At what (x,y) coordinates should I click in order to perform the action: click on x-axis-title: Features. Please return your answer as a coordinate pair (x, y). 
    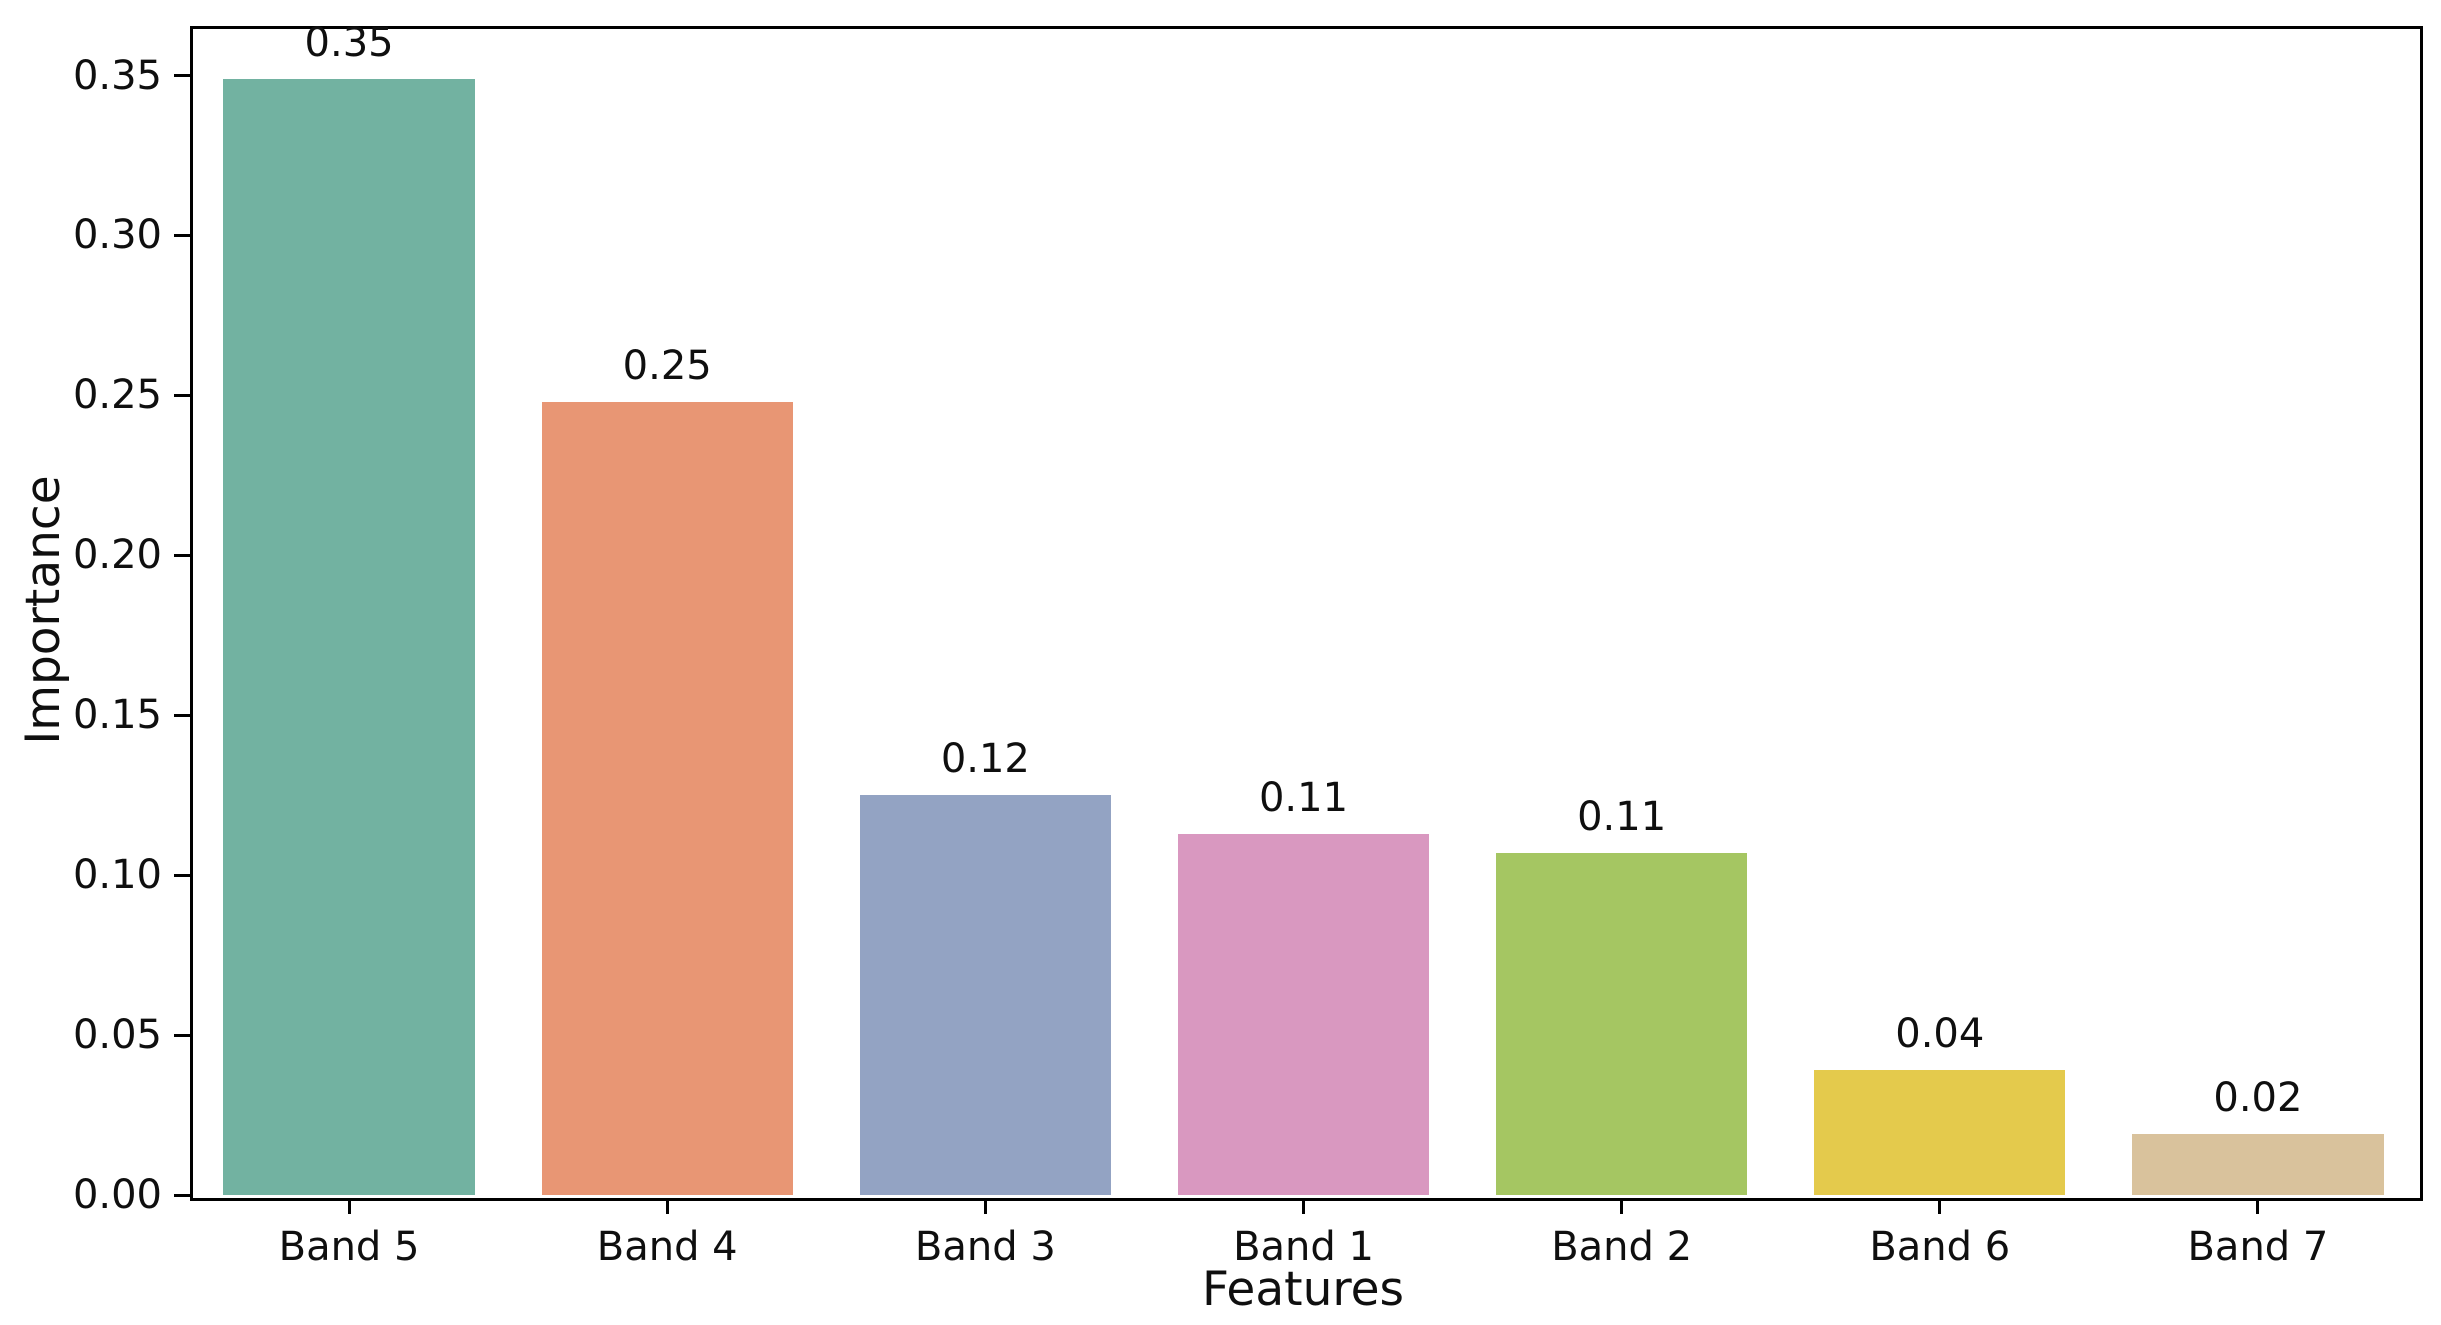
    Looking at the image, I should click on (1303, 1289).